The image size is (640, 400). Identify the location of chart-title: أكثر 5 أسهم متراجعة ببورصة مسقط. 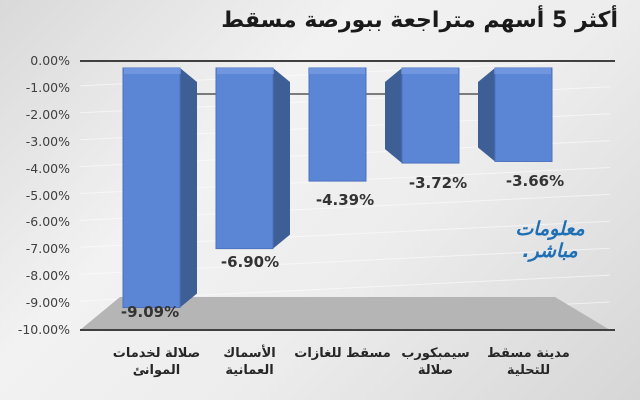
(419, 20).